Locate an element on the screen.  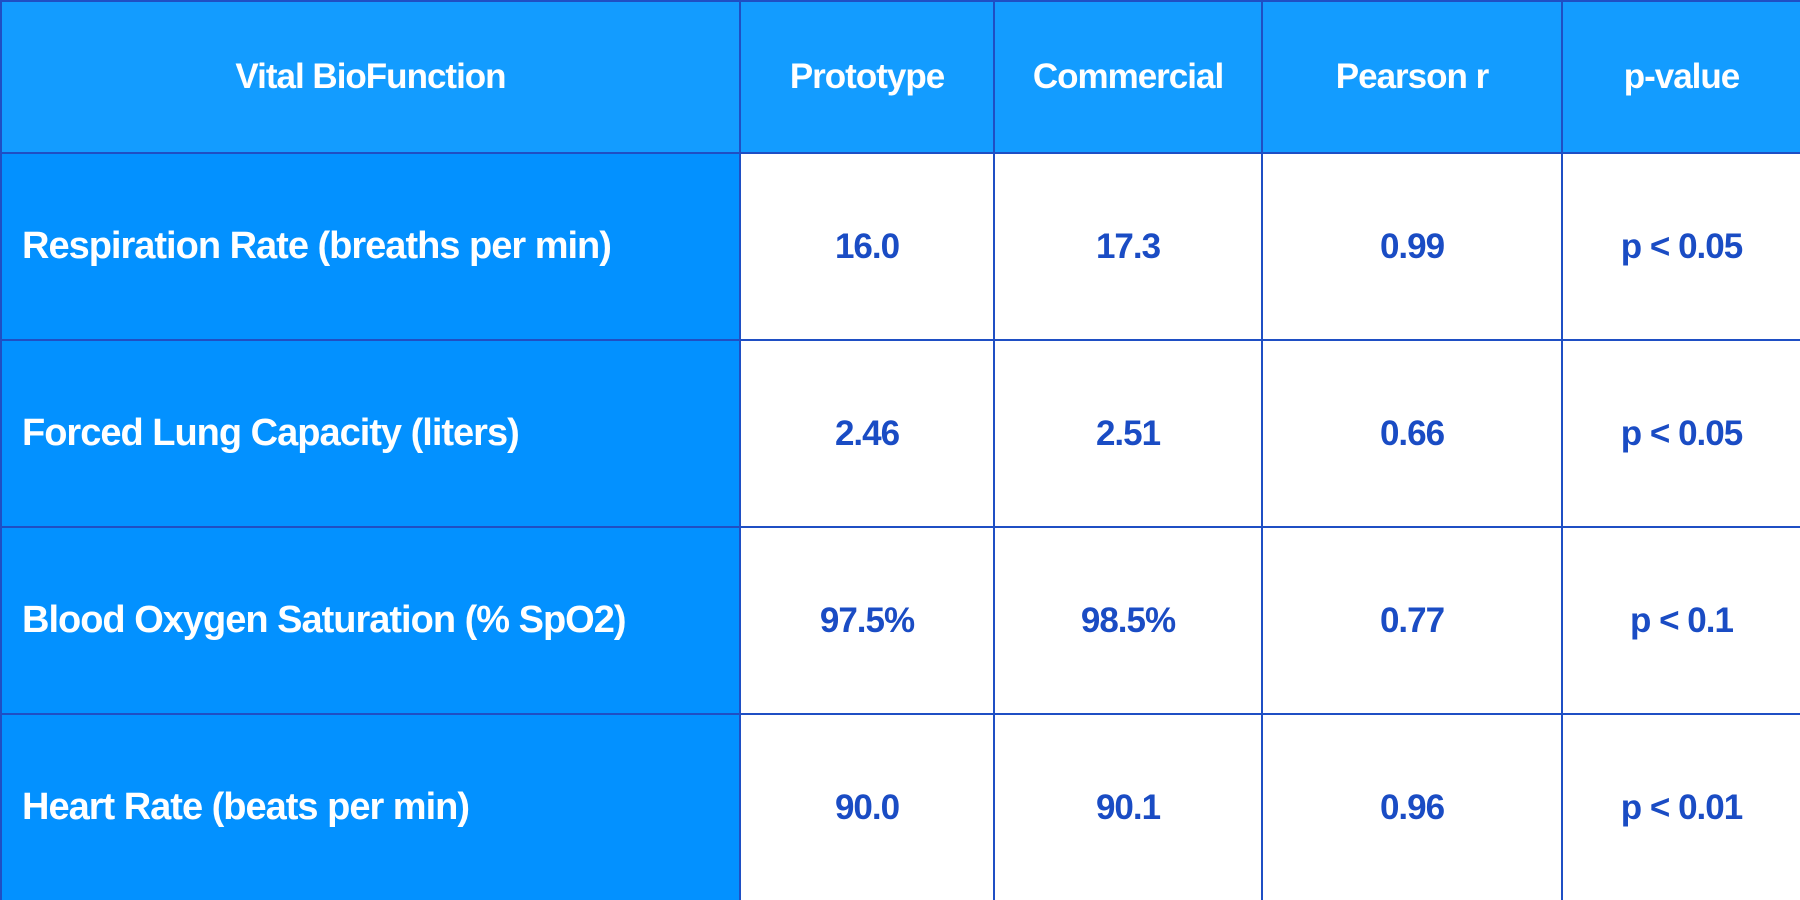
pearson-r-value: 0.96 is located at coordinates (1412, 806).